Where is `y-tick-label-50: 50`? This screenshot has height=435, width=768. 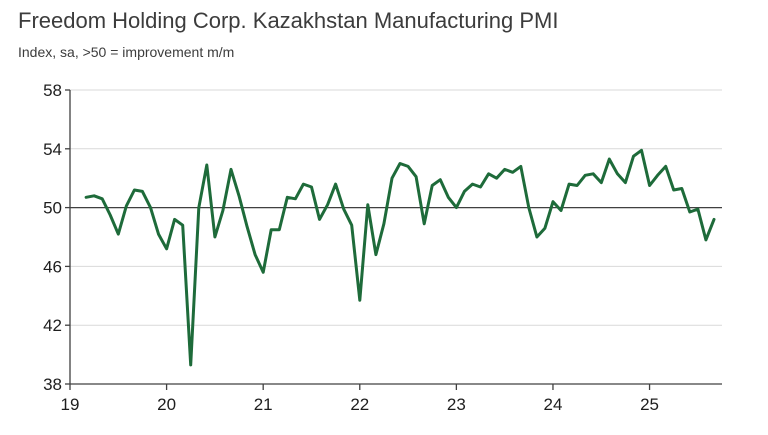 y-tick-label-50: 50 is located at coordinates (52, 208).